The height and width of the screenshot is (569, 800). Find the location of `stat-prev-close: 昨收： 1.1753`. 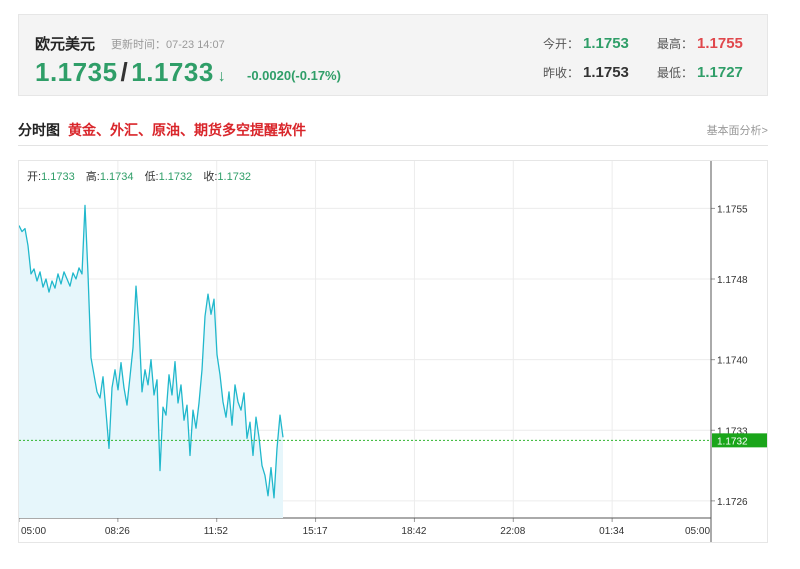

stat-prev-close: 昨收： 1.1753 is located at coordinates (586, 72).